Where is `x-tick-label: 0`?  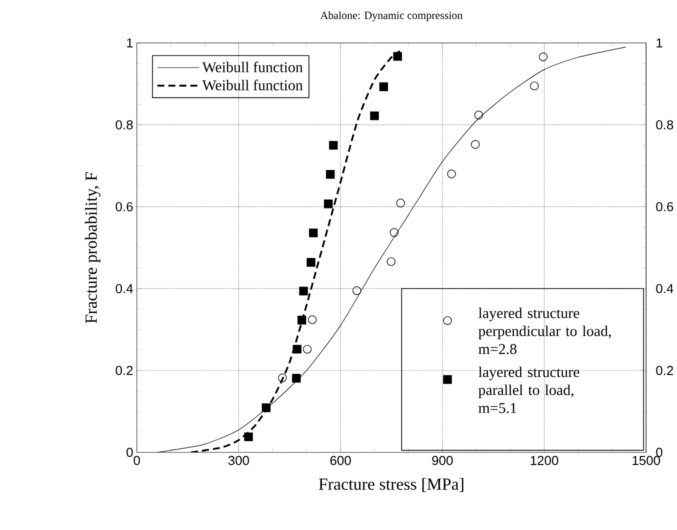 x-tick-label: 0 is located at coordinates (137, 460).